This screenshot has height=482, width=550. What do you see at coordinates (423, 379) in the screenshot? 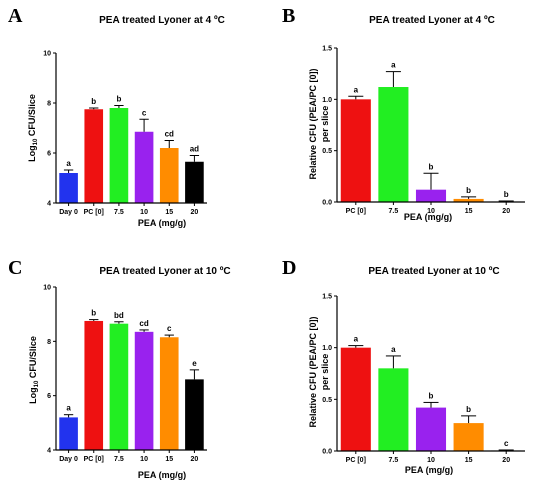
I see `panel-d-plot-area: a PC [0] a 7.5 b 10 b 15 c 20 0.0 0.5 1.0 1.5` at bounding box center [423, 379].